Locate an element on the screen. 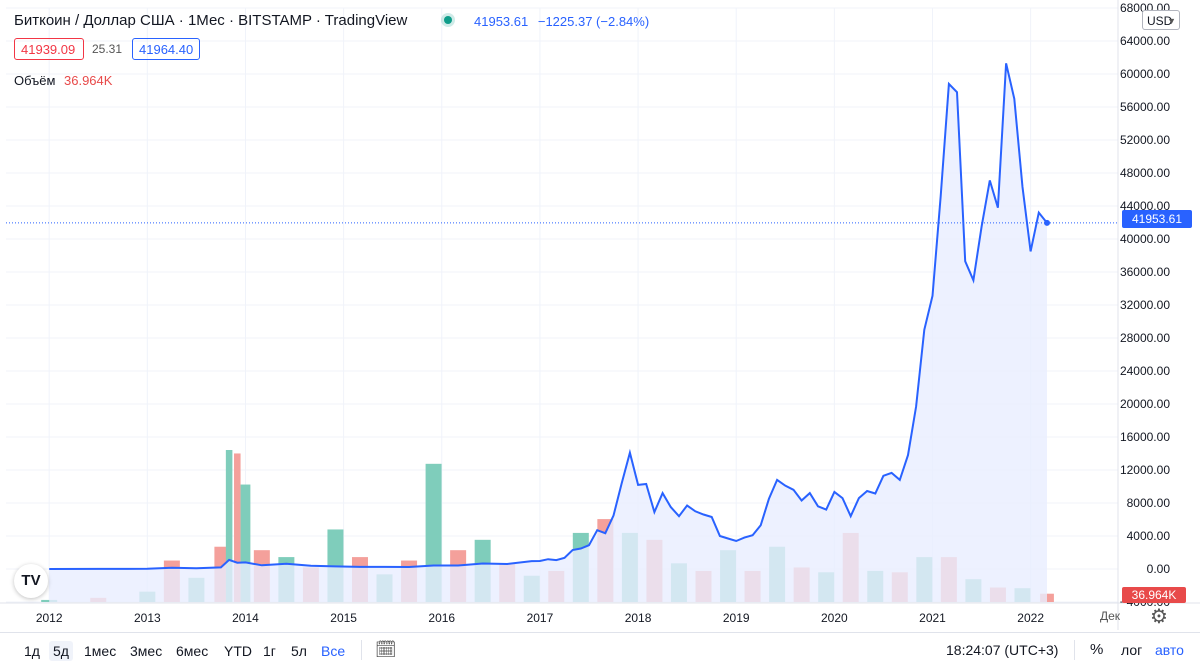 This screenshot has height=669, width=1200. last-price-tag: 41953.61 is located at coordinates (1157, 219).